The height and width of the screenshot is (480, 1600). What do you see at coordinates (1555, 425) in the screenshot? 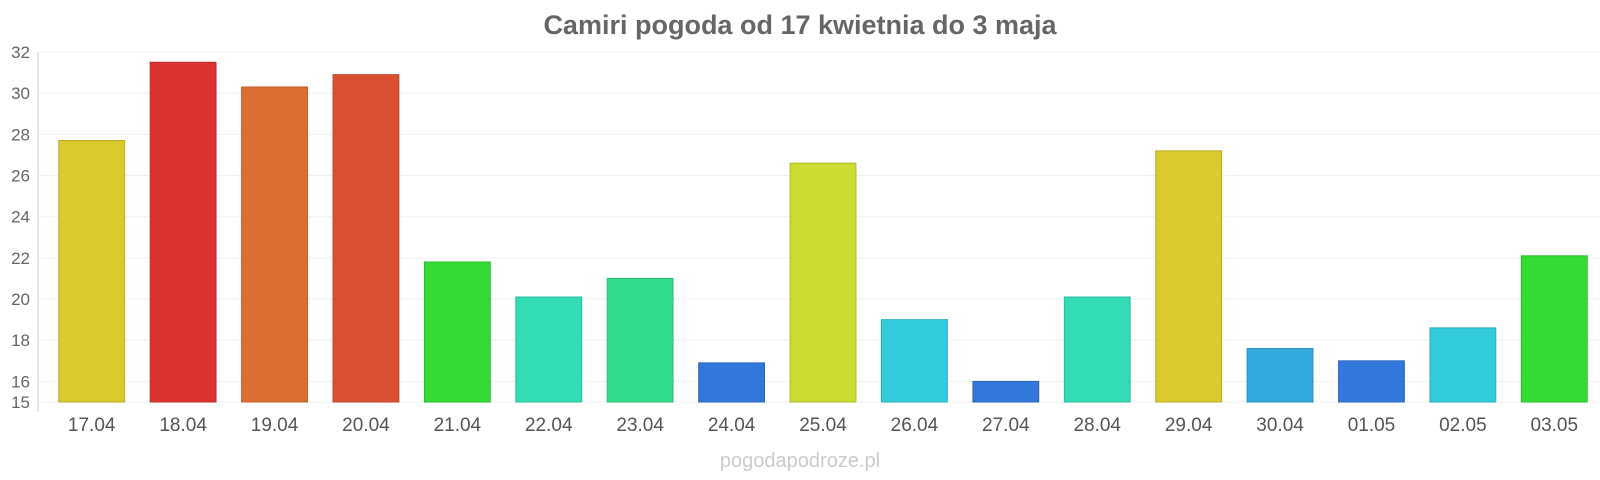
I see `x-tick-label: 03.05` at bounding box center [1555, 425].